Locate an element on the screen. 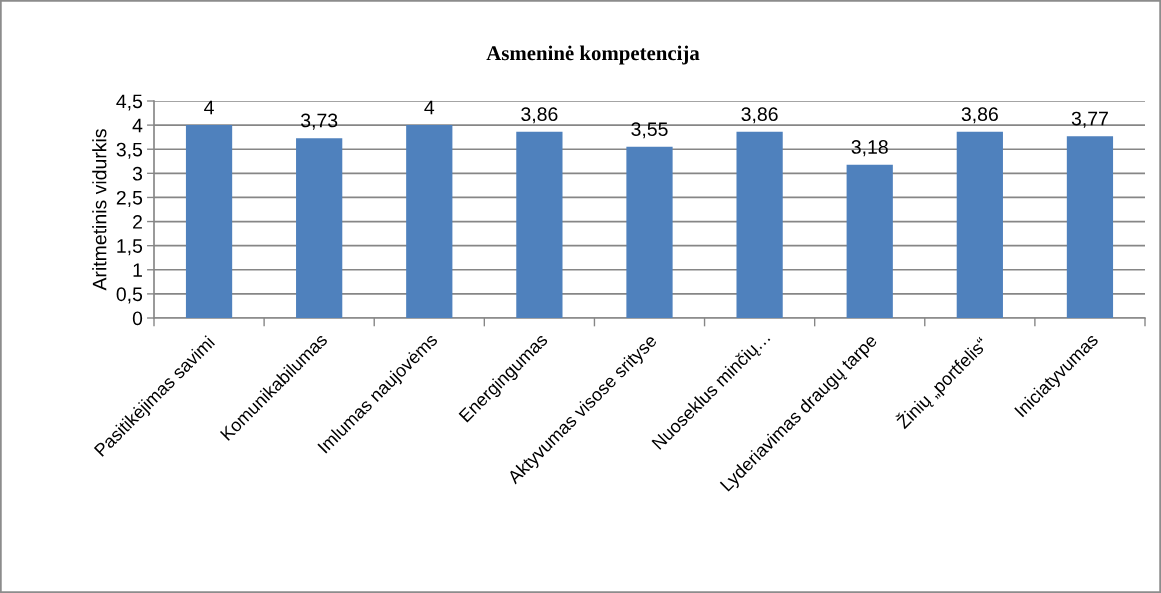 The height and width of the screenshot is (593, 1161). data-label: 3,18 is located at coordinates (869, 148).